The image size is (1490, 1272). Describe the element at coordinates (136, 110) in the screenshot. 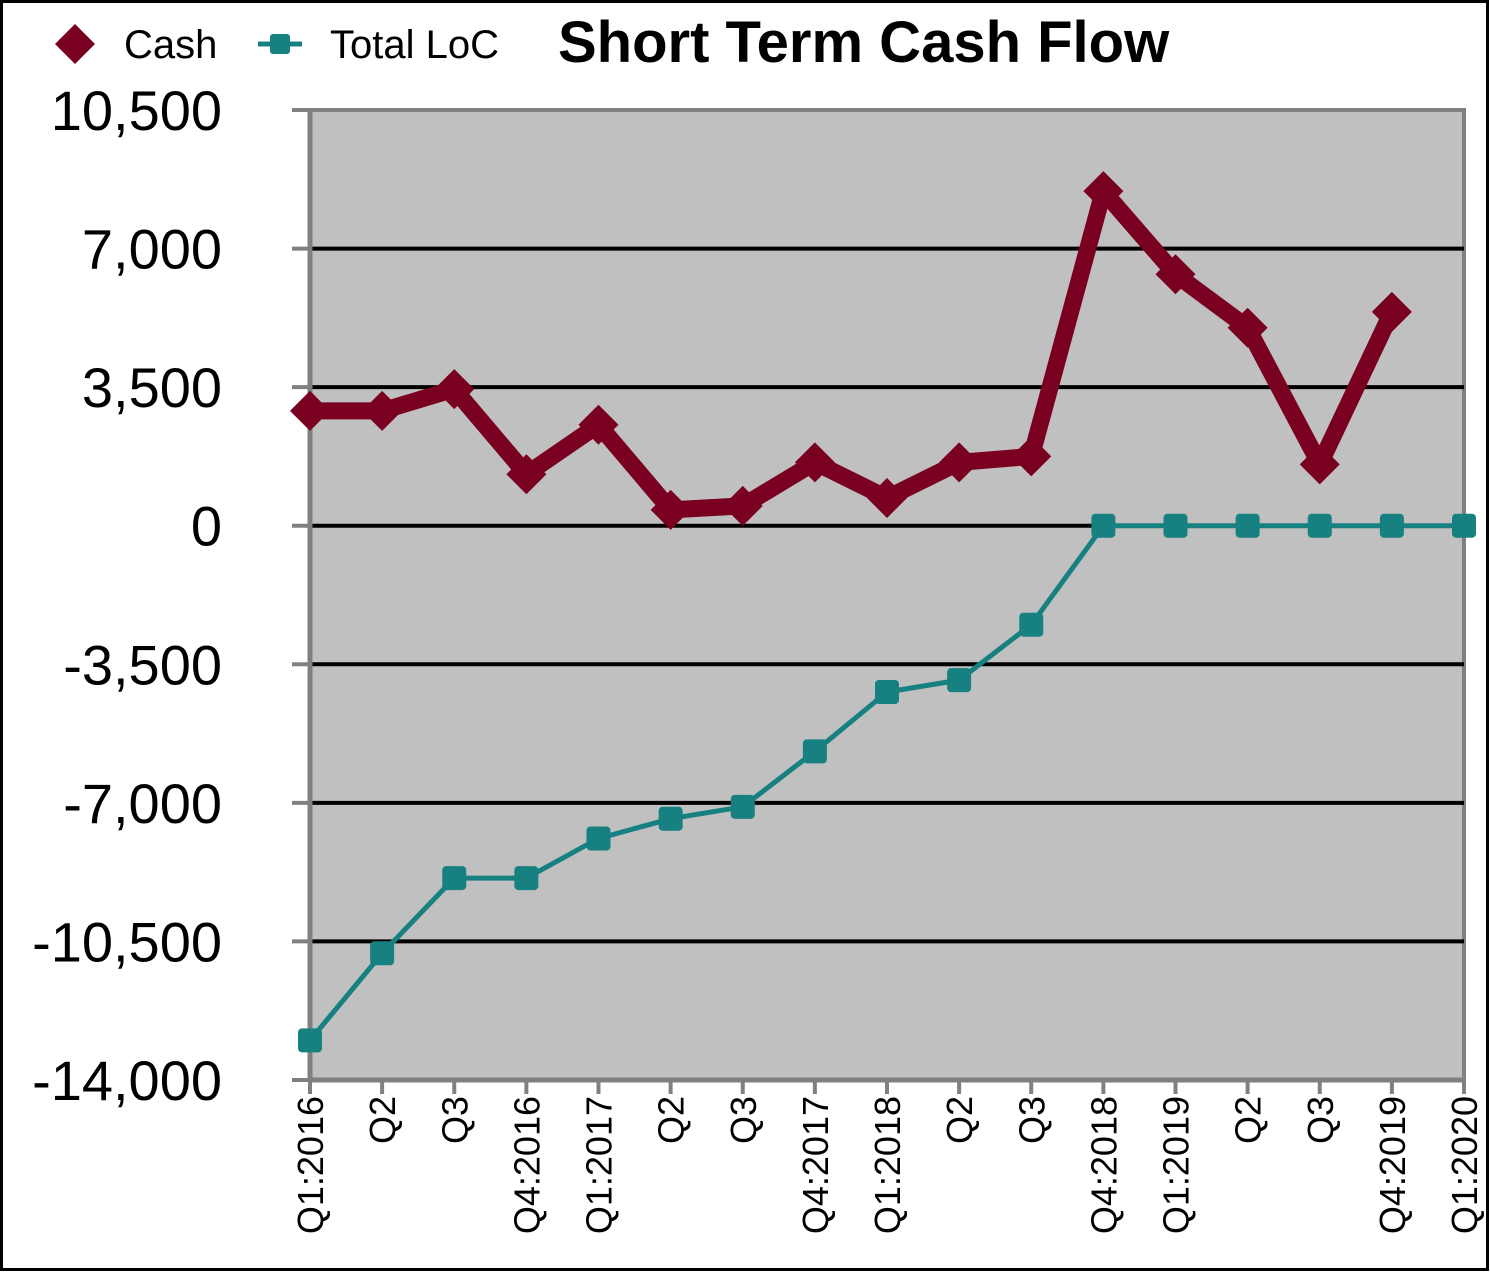

I see `y-tick-label: 10,500` at that location.